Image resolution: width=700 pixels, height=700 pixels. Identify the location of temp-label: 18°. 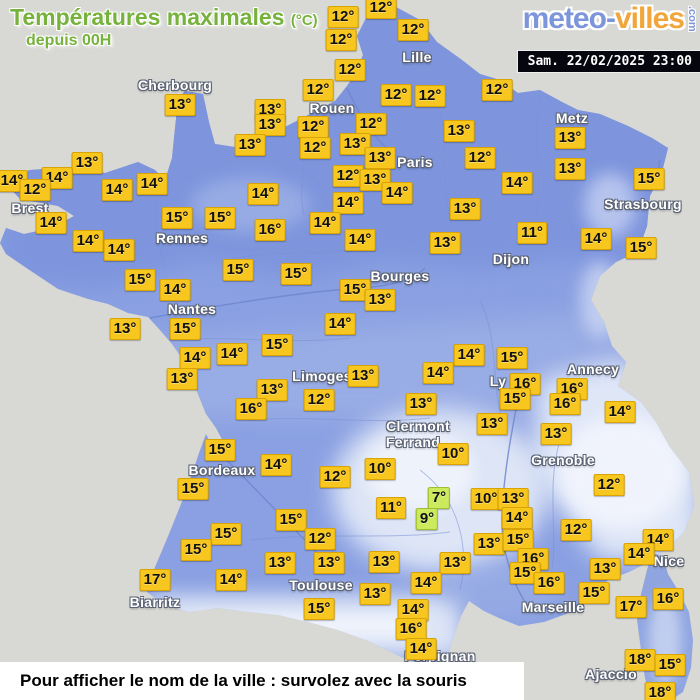
(640, 660).